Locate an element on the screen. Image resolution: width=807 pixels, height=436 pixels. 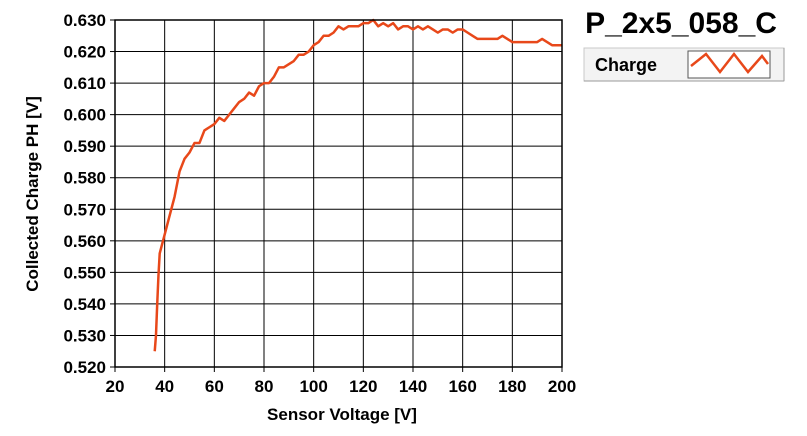
legend-series-label: Charge is located at coordinates (626, 65).